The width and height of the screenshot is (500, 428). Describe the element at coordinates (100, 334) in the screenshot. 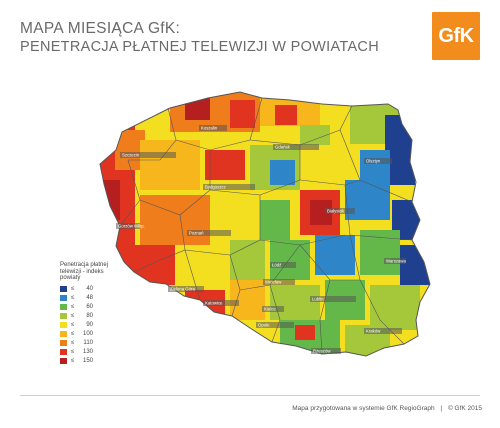

I see `legend-item: ≤100` at that location.